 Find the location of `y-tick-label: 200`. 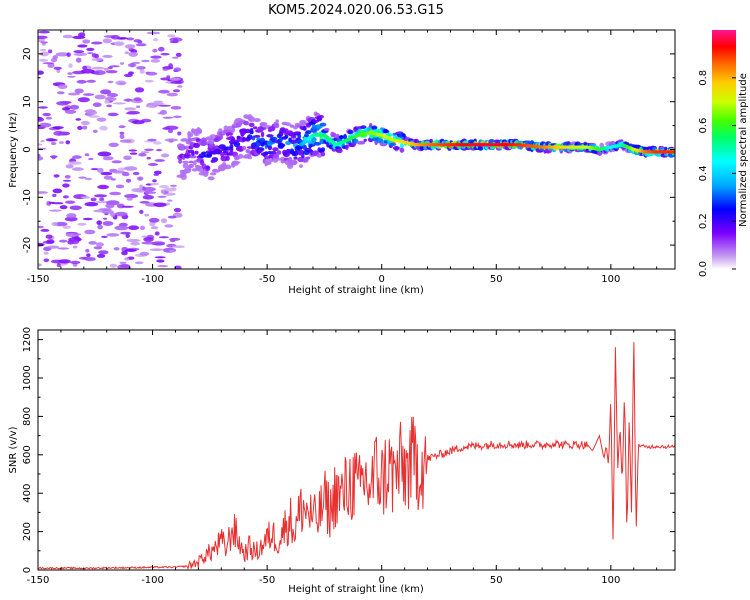

y-tick-label: 200 is located at coordinates (27, 531).